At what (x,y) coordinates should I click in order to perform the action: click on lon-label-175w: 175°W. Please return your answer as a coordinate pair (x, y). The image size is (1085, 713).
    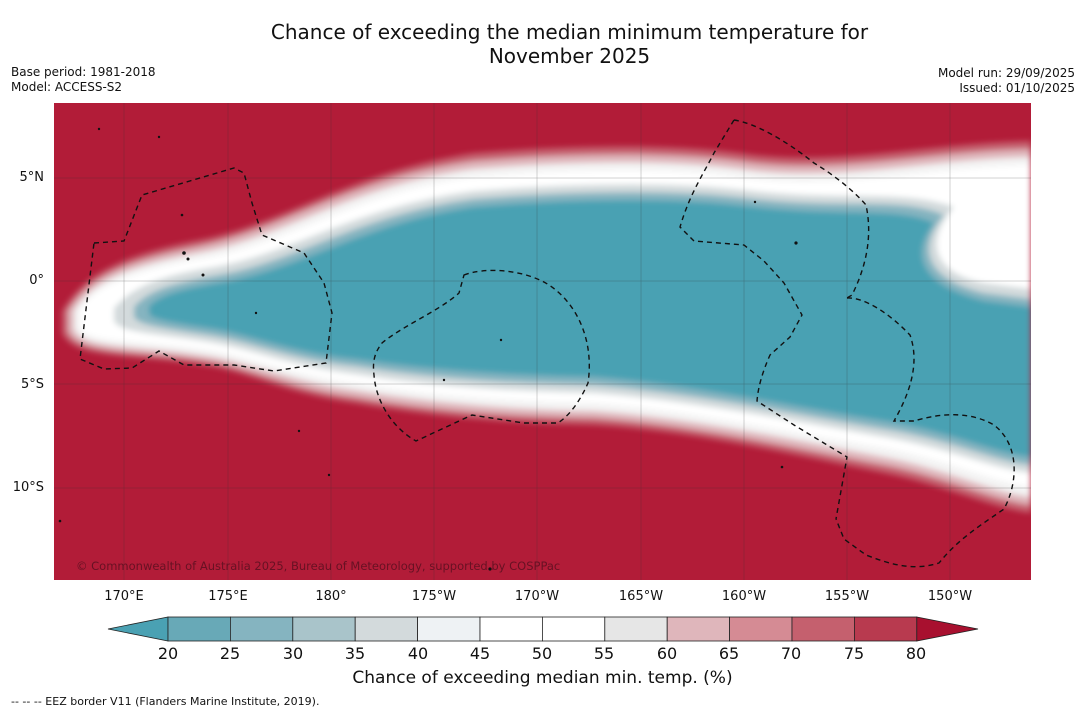
    Looking at the image, I should click on (434, 596).